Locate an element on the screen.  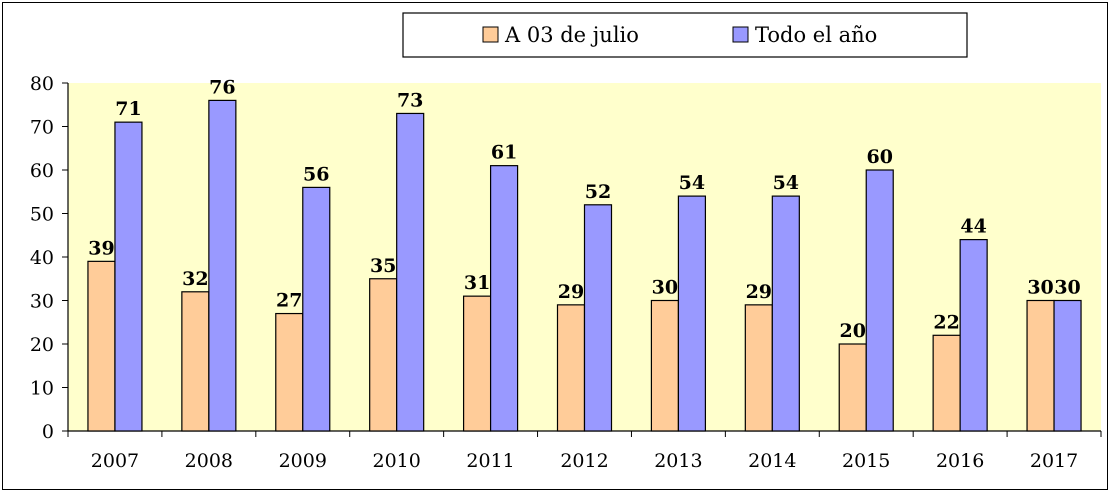
x-tick-label: 2011 is located at coordinates (490, 461).